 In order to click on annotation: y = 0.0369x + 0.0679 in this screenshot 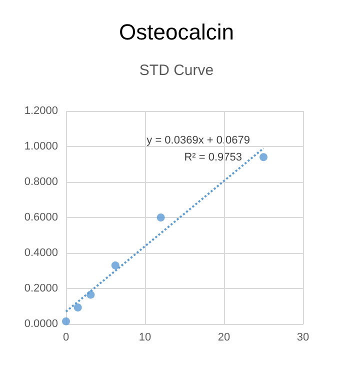, I will do `click(198, 140)`.